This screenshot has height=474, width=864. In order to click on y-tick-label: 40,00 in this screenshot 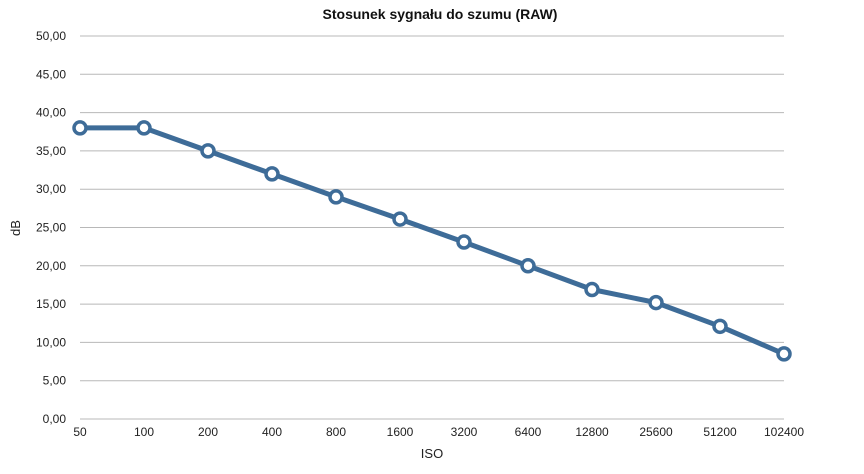, I will do `click(51, 113)`.